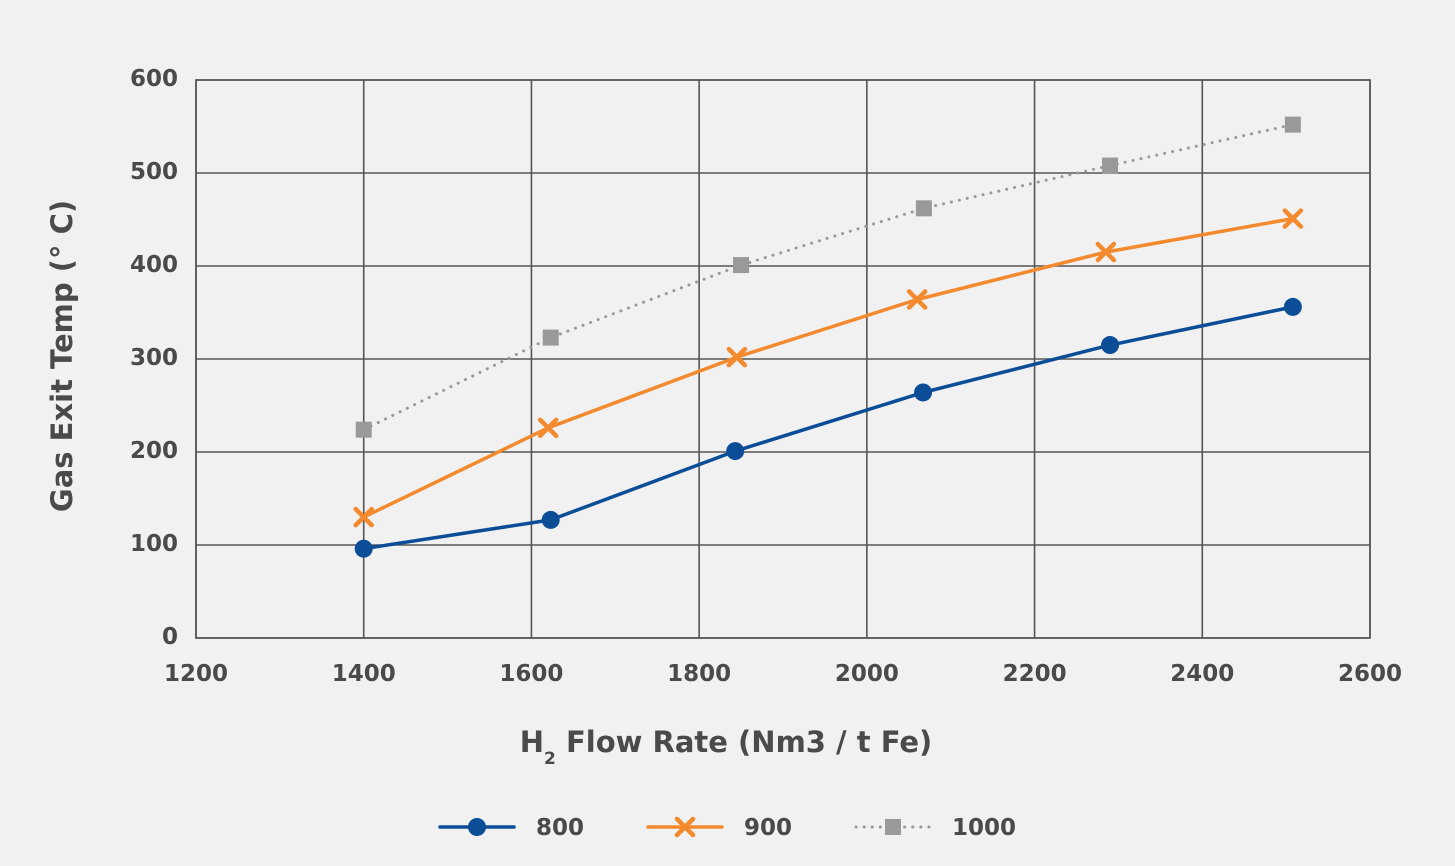  Describe the element at coordinates (154, 451) in the screenshot. I see `y-tick-label: 200` at that location.